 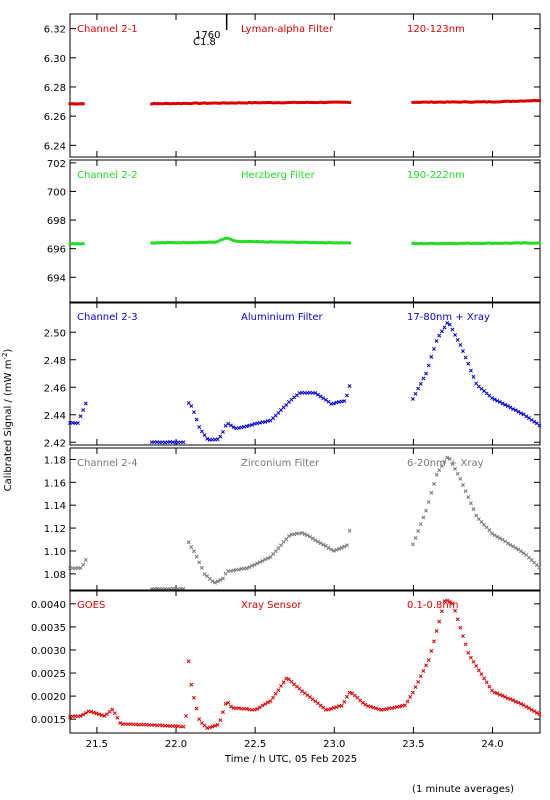 What do you see at coordinates (107, 175) in the screenshot?
I see `panel-channel-label: Channel 2-2` at bounding box center [107, 175].